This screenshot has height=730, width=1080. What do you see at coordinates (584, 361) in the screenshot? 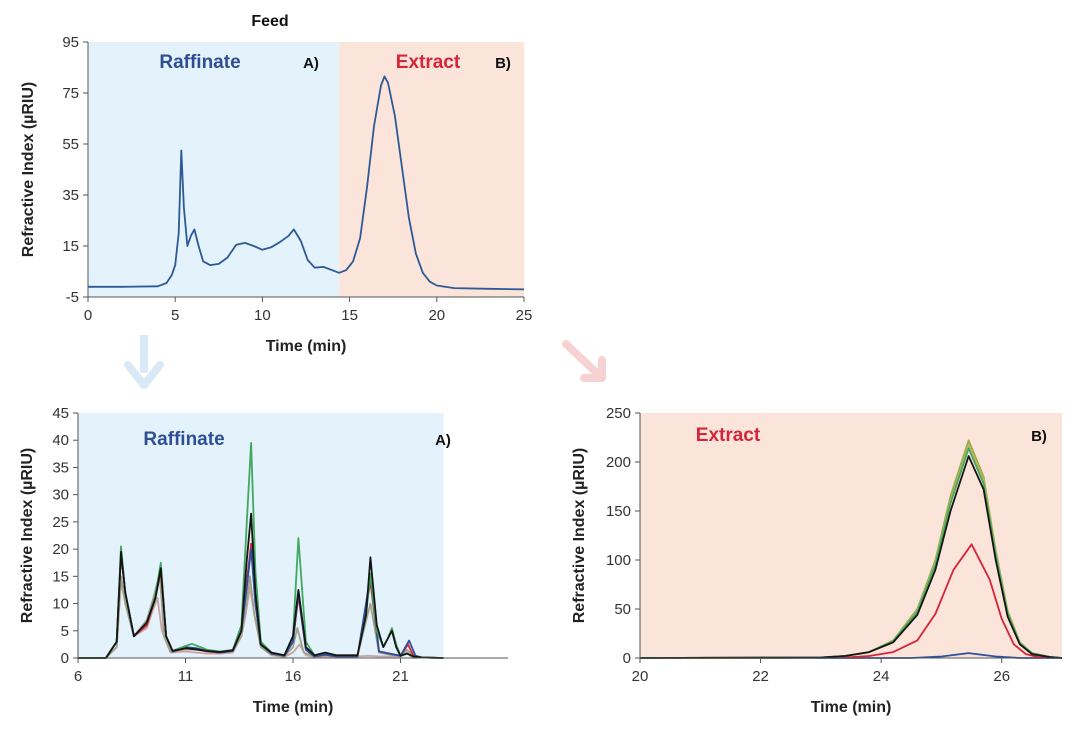
I see `diagonal-arrow-icon` at bounding box center [584, 361].